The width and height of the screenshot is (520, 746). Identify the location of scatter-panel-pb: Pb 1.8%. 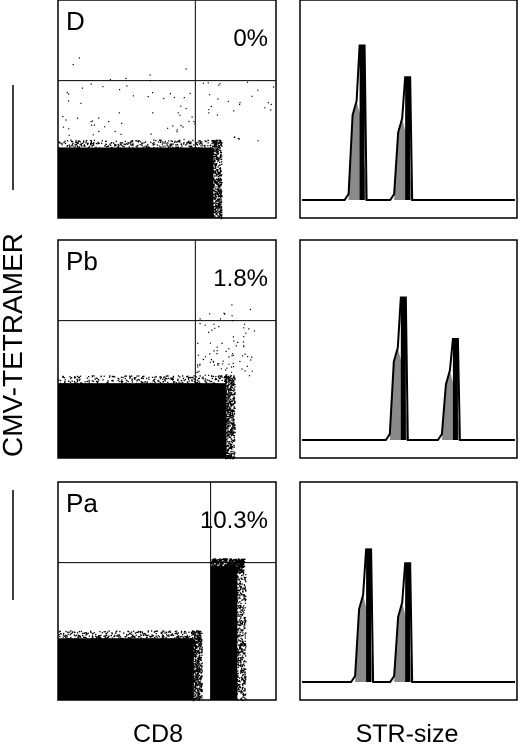
(167, 349).